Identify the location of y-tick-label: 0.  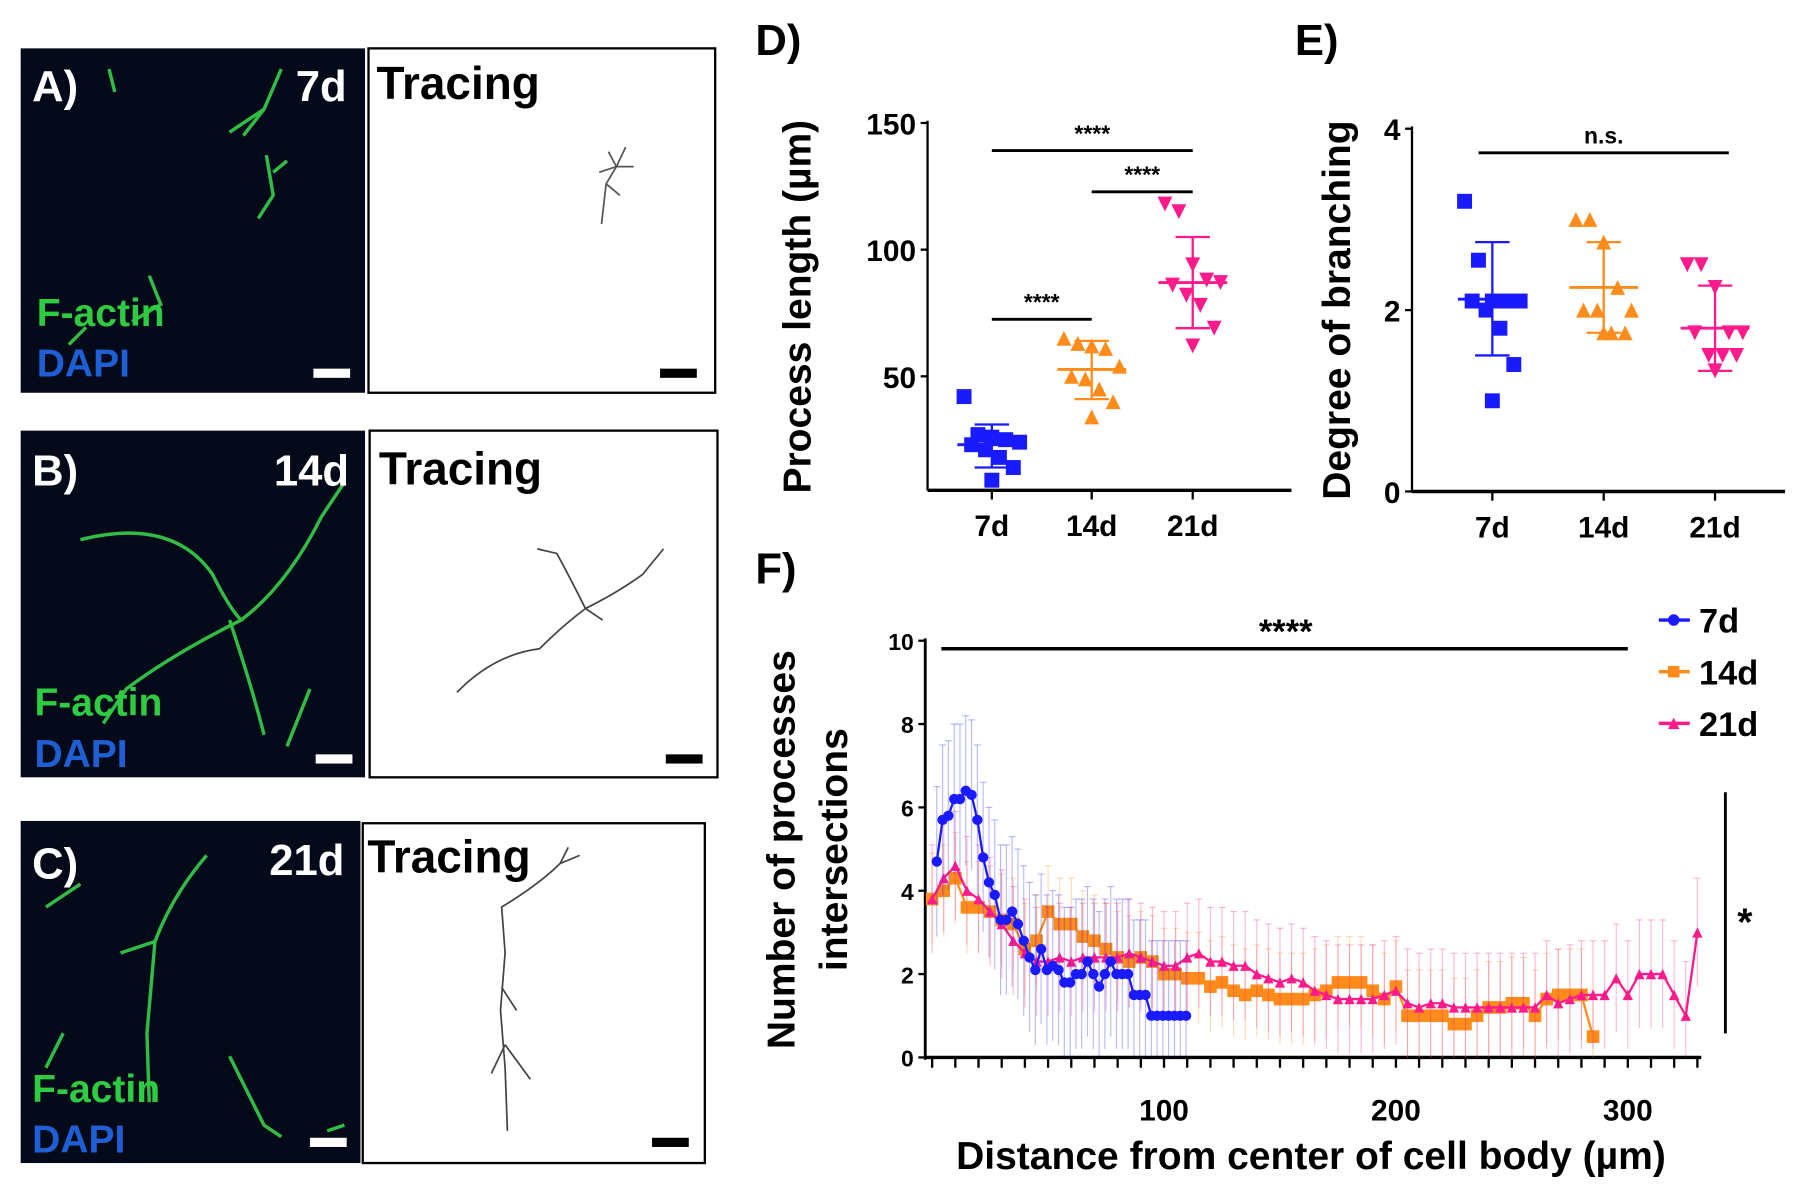
(907, 1059).